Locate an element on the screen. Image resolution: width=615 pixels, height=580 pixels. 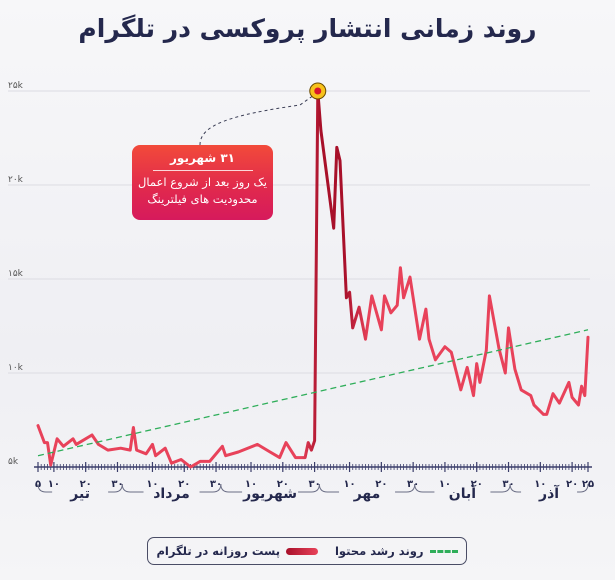
month-label: مرداد is located at coordinates (171, 494).